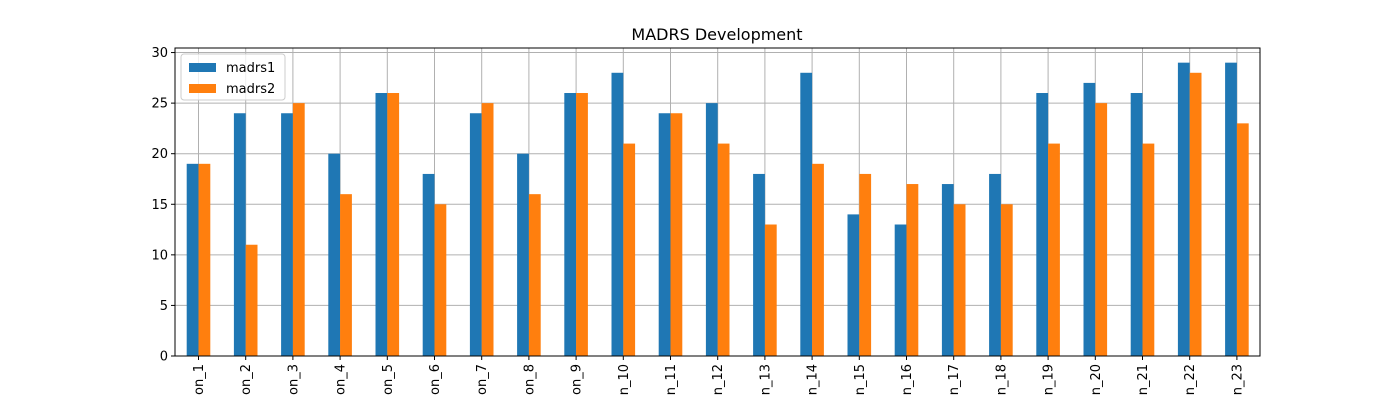 This screenshot has width=1400, height=400. What do you see at coordinates (159, 53) in the screenshot?
I see `y-tick-label: 30` at bounding box center [159, 53].